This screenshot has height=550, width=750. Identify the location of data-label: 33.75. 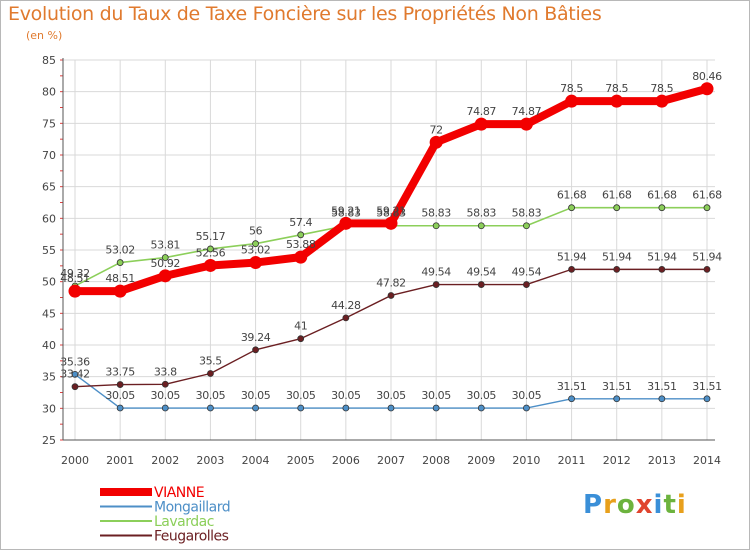
(120, 372).